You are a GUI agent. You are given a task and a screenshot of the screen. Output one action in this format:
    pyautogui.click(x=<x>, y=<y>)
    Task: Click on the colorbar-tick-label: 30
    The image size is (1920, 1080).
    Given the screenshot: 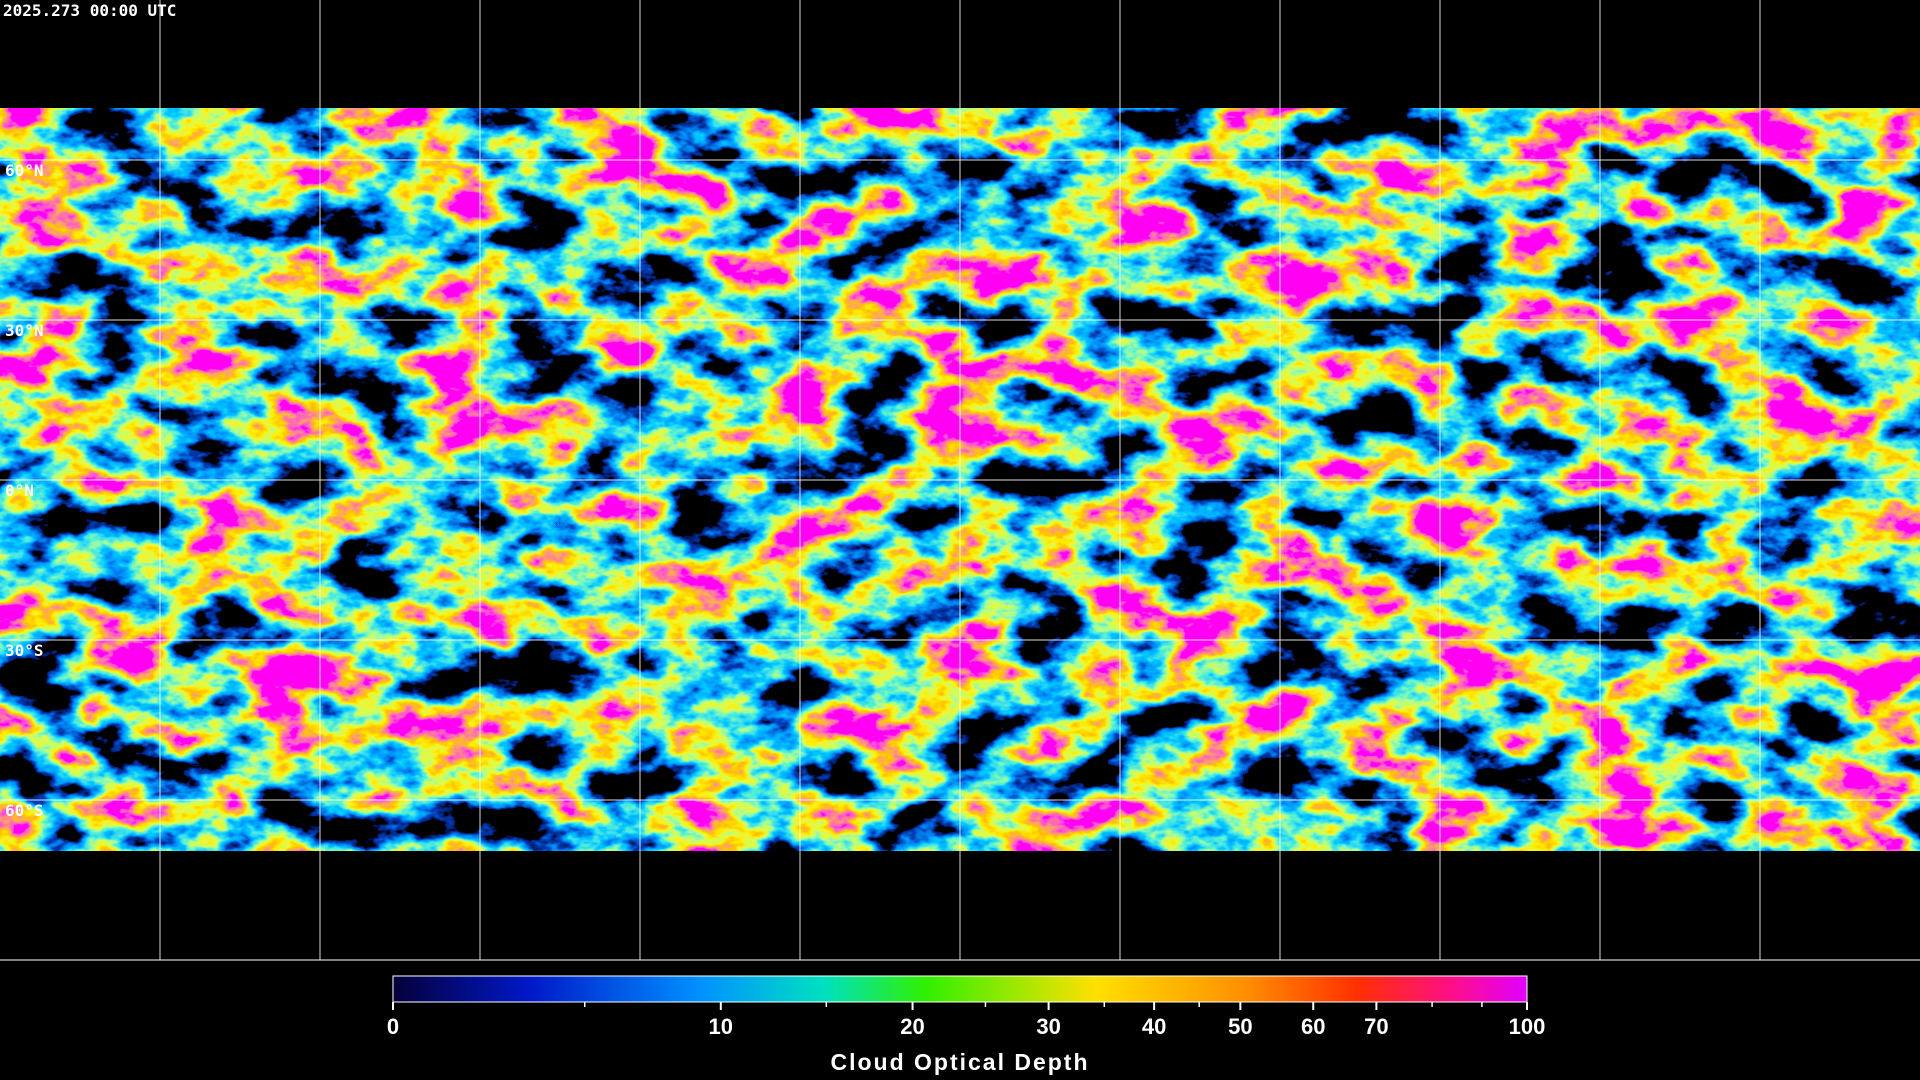 What is the action you would take?
    pyautogui.click(x=1048, y=1026)
    